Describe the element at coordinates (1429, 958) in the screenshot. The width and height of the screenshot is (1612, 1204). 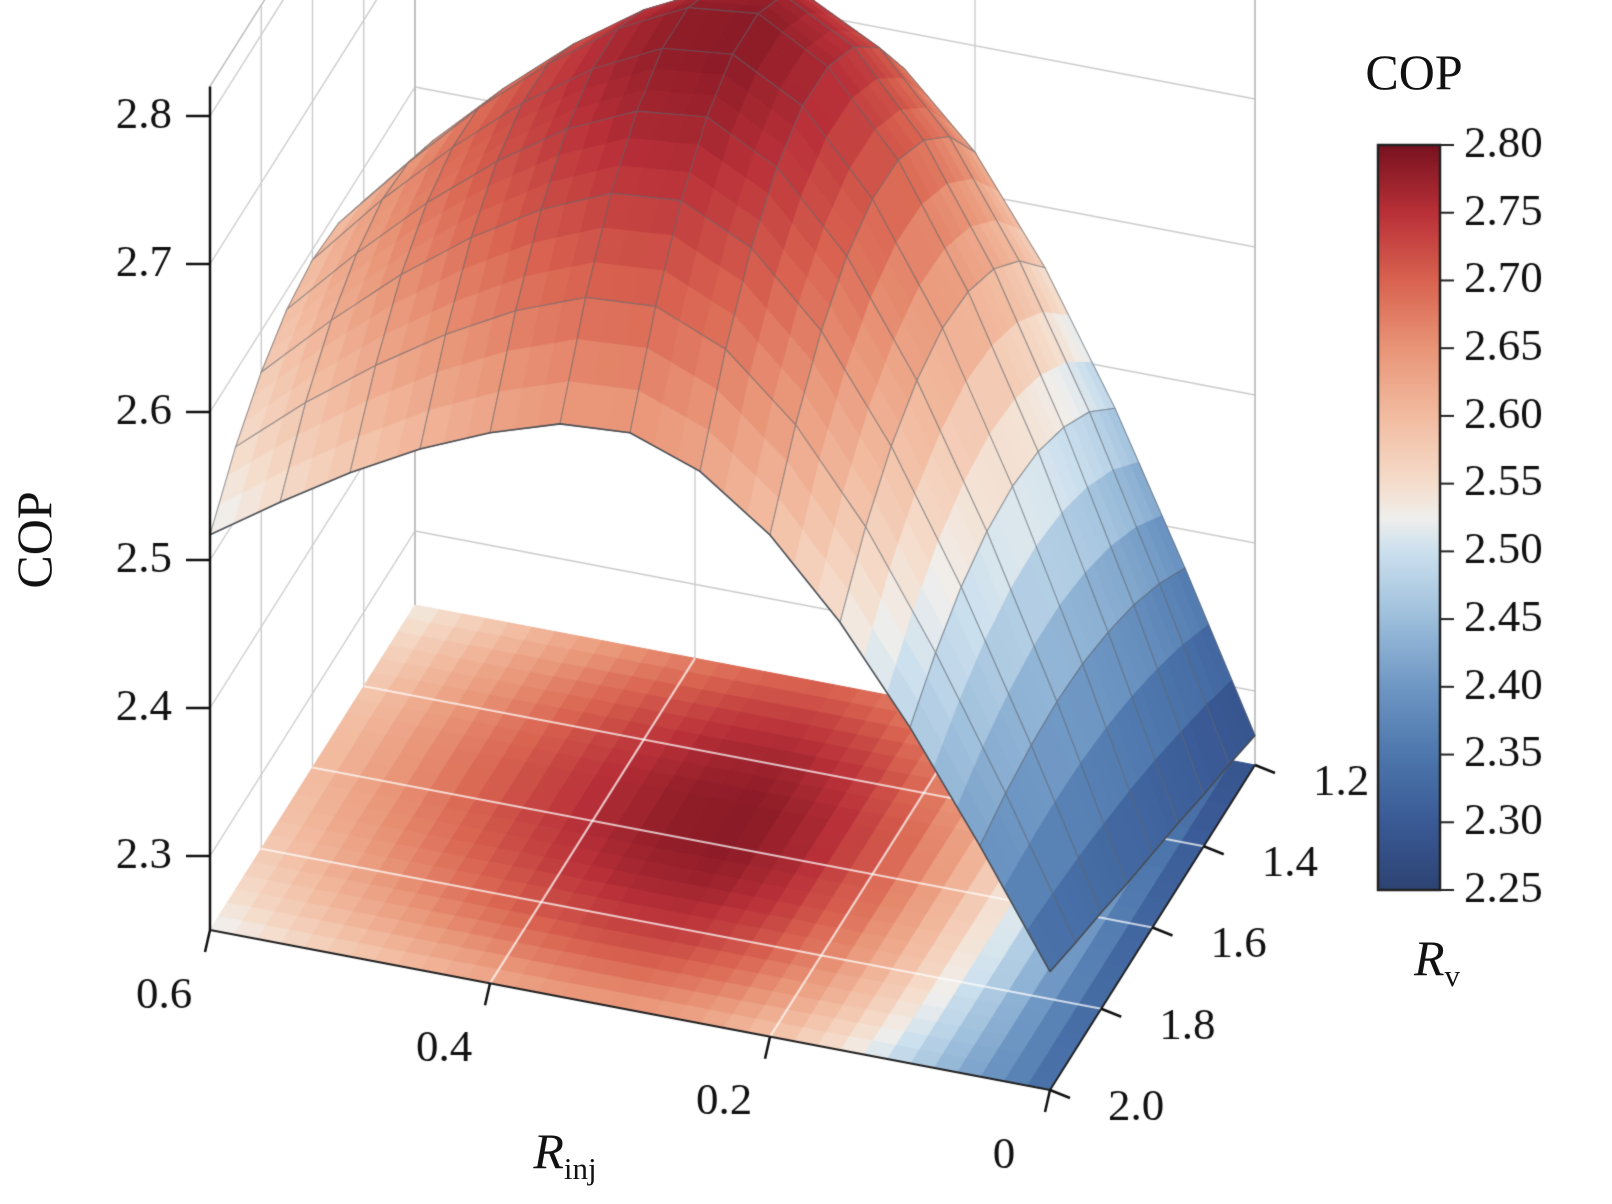
I see `y-axis-title-symbol: R` at that location.